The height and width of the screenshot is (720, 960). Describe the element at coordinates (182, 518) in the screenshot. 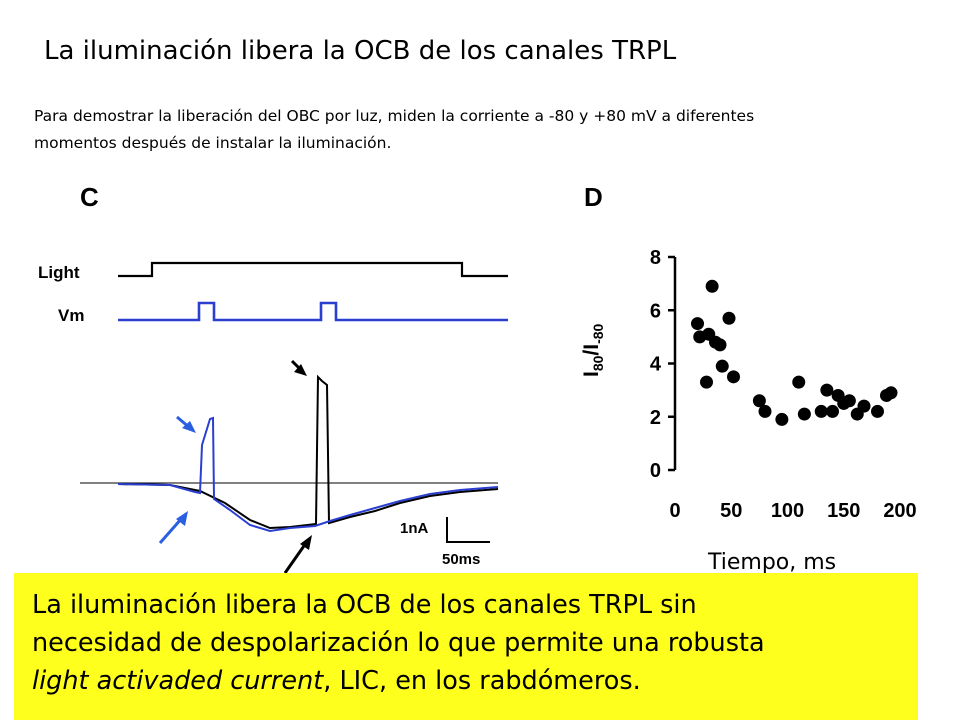

I see `arrow-blue-bottom-head` at that location.